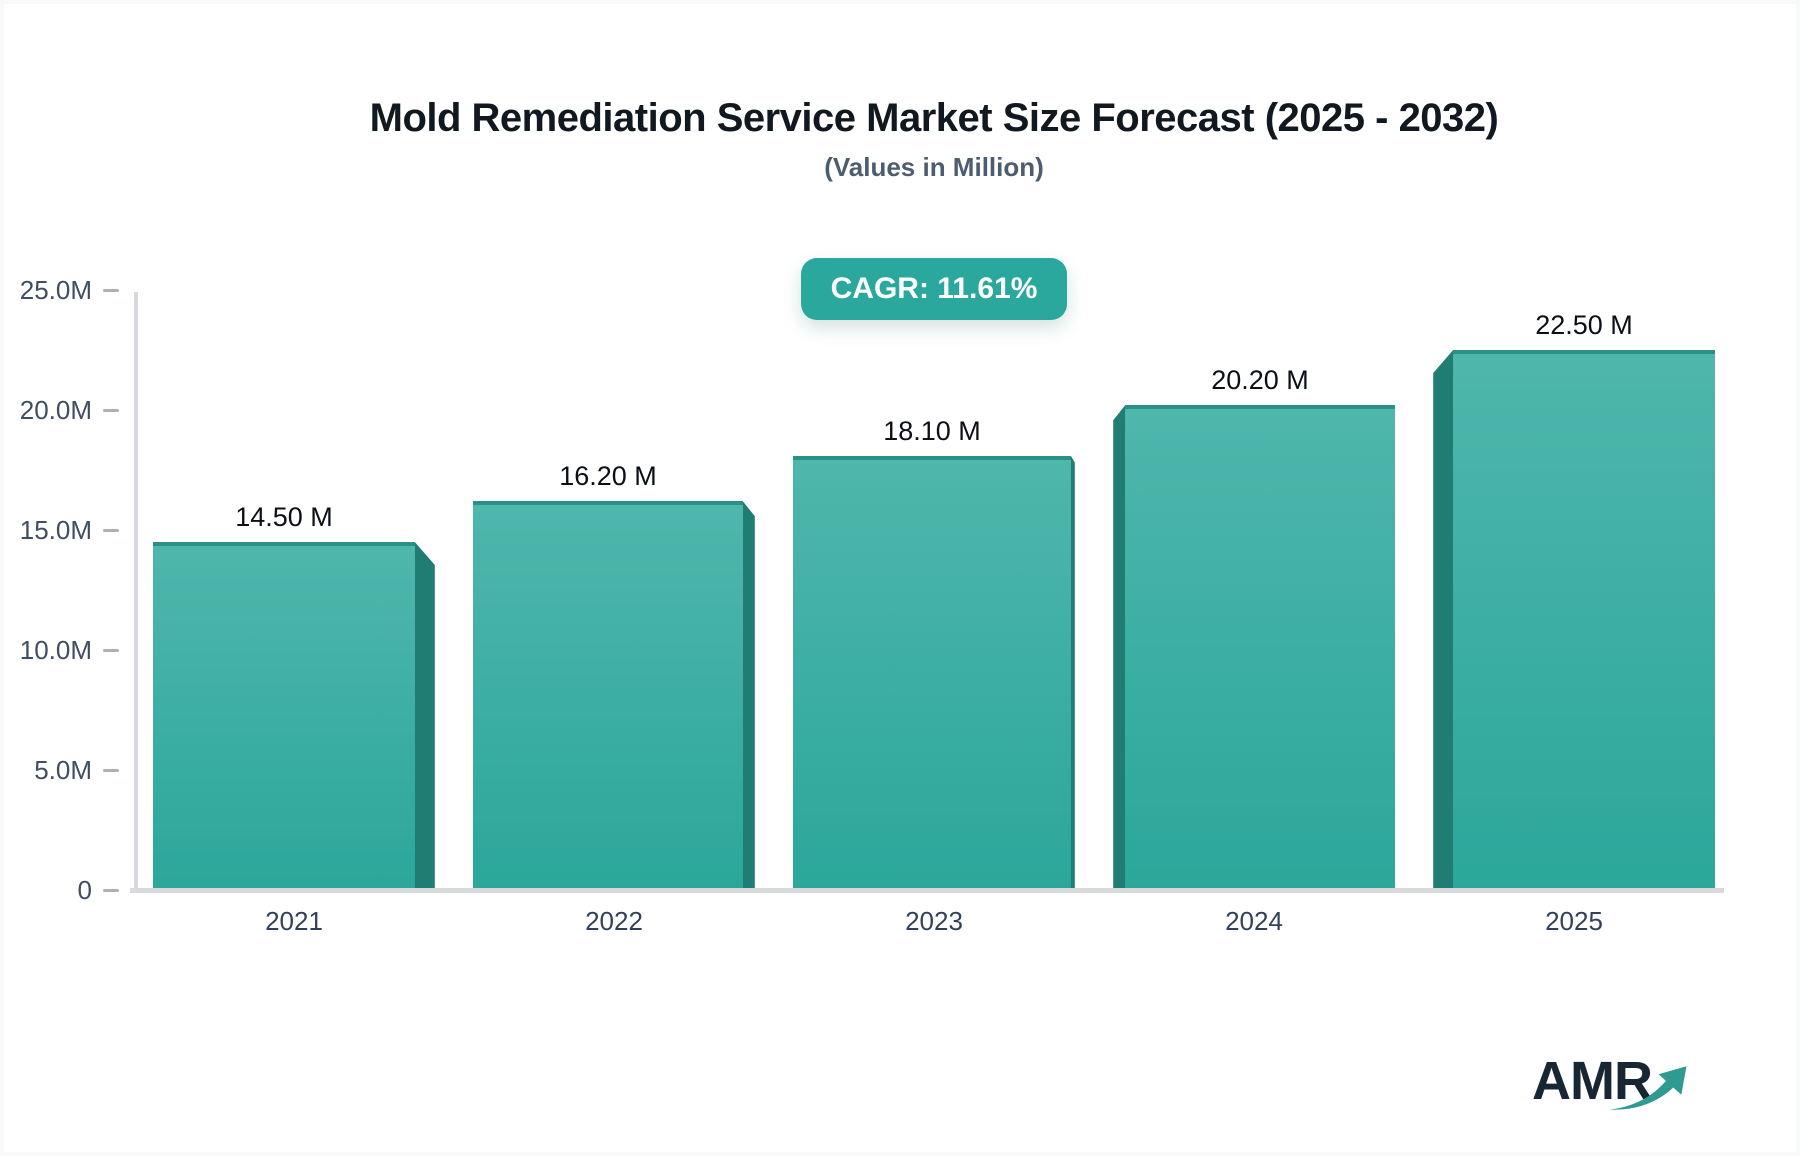 The image size is (1800, 1156). What do you see at coordinates (284, 696) in the screenshot?
I see `bar-face: 14.50 M` at bounding box center [284, 696].